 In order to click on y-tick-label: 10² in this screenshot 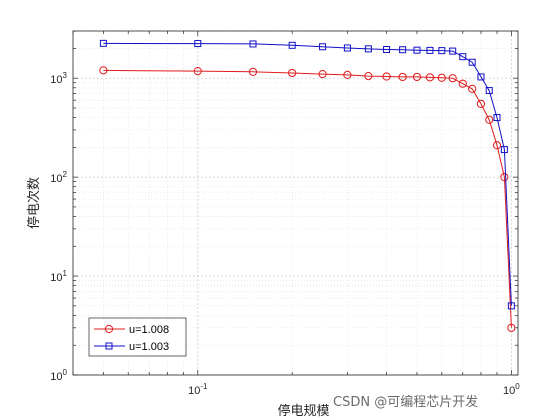, I will do `click(58, 177)`.